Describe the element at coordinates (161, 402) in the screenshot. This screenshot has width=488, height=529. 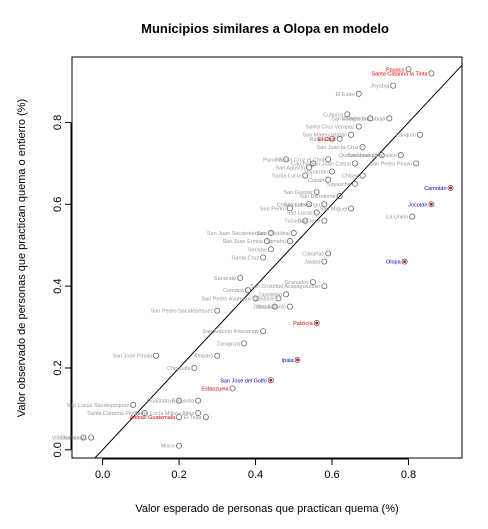
I see `point-label: Guastatoya` at that location.